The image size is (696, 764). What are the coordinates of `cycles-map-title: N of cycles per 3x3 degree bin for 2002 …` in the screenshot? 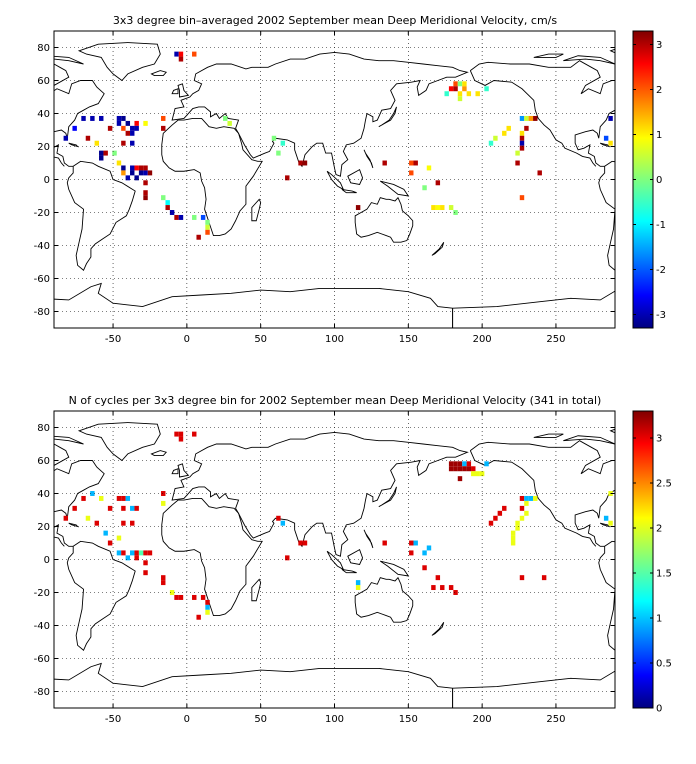 It's located at (335, 400).